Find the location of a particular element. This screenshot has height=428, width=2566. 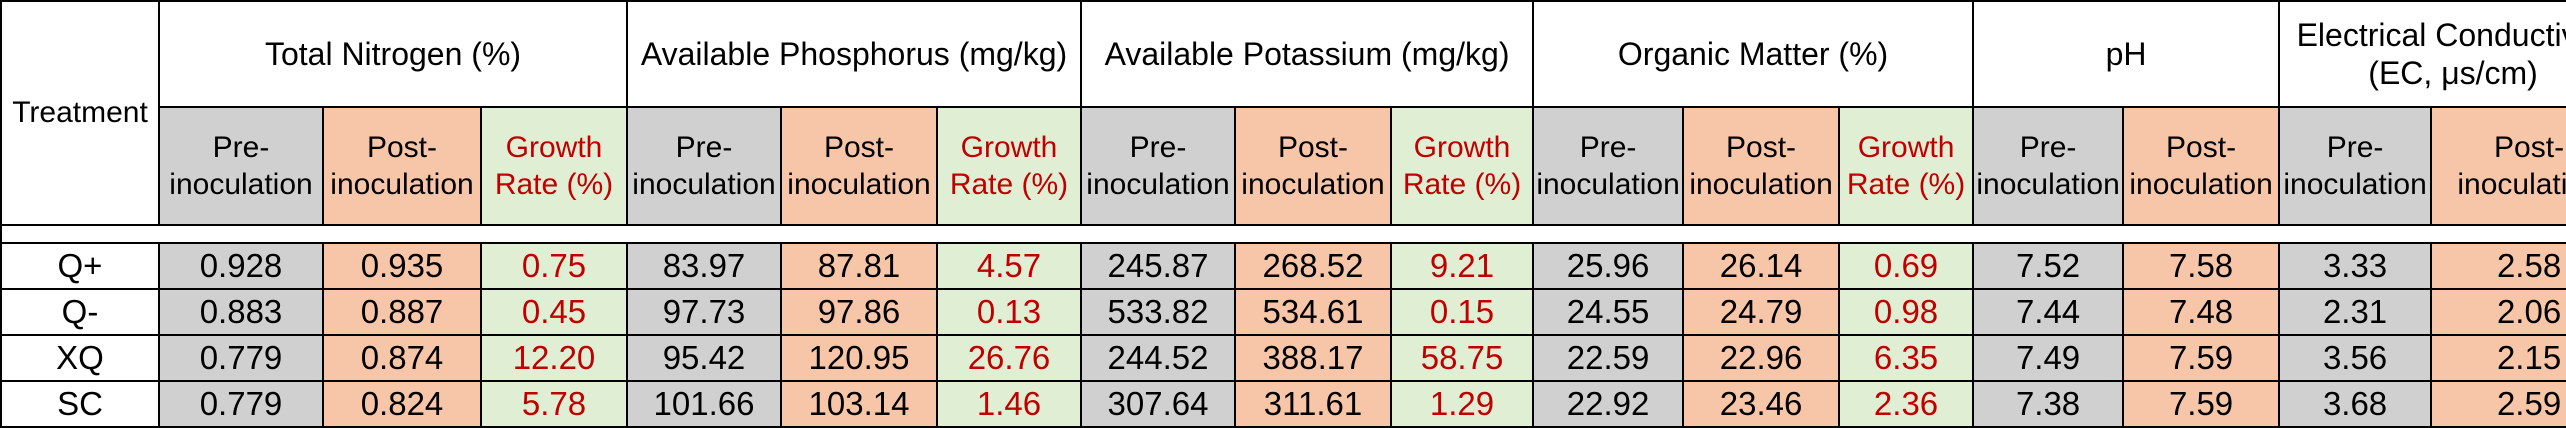

value-cell: 2.06 is located at coordinates (2498, 312).